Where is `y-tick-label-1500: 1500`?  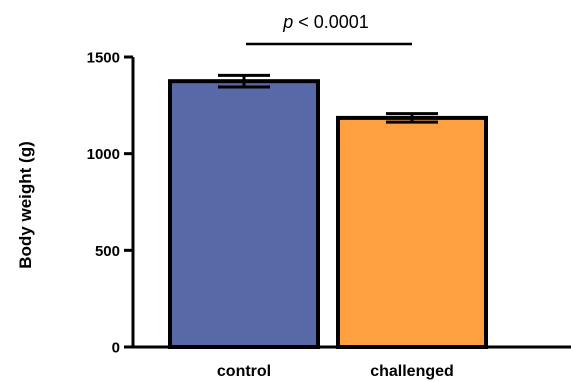
y-tick-label-1500: 1500 is located at coordinates (103, 58).